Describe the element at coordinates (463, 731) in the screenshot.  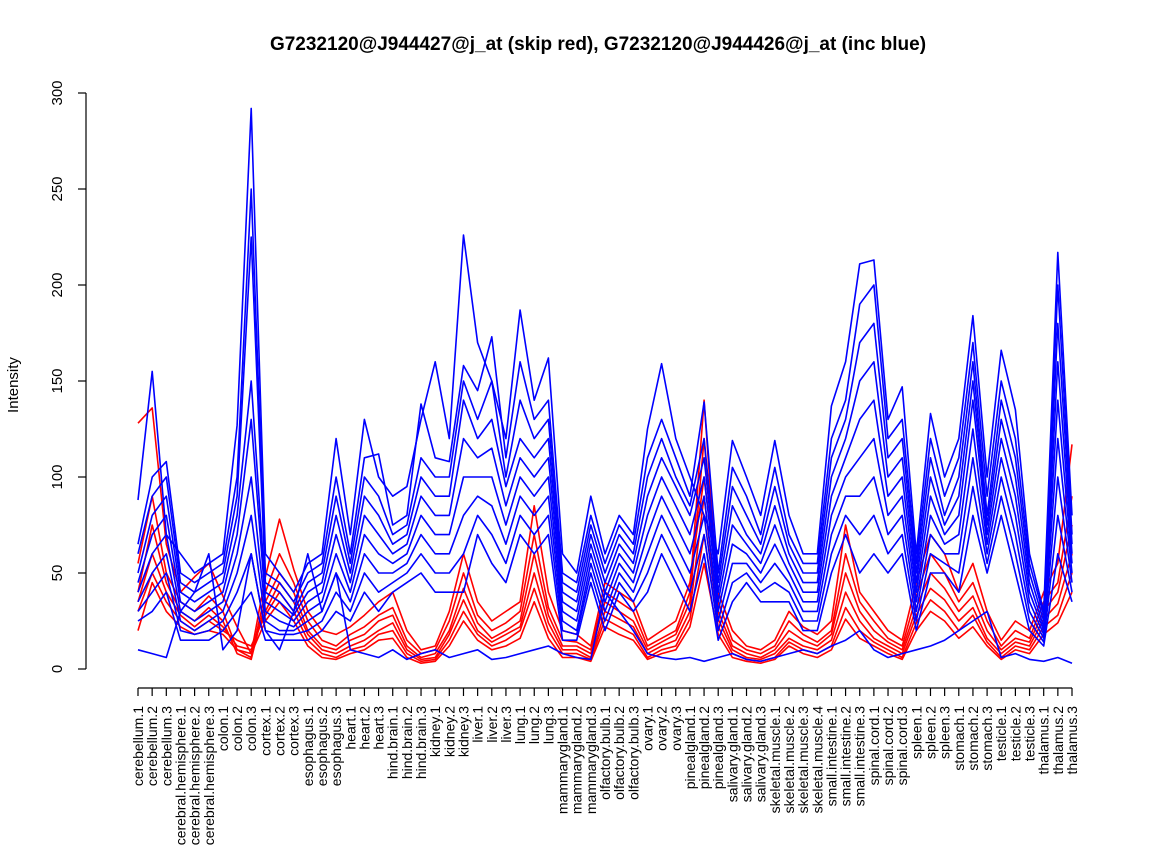
I see `x-tick-label: kidney.3` at that location.